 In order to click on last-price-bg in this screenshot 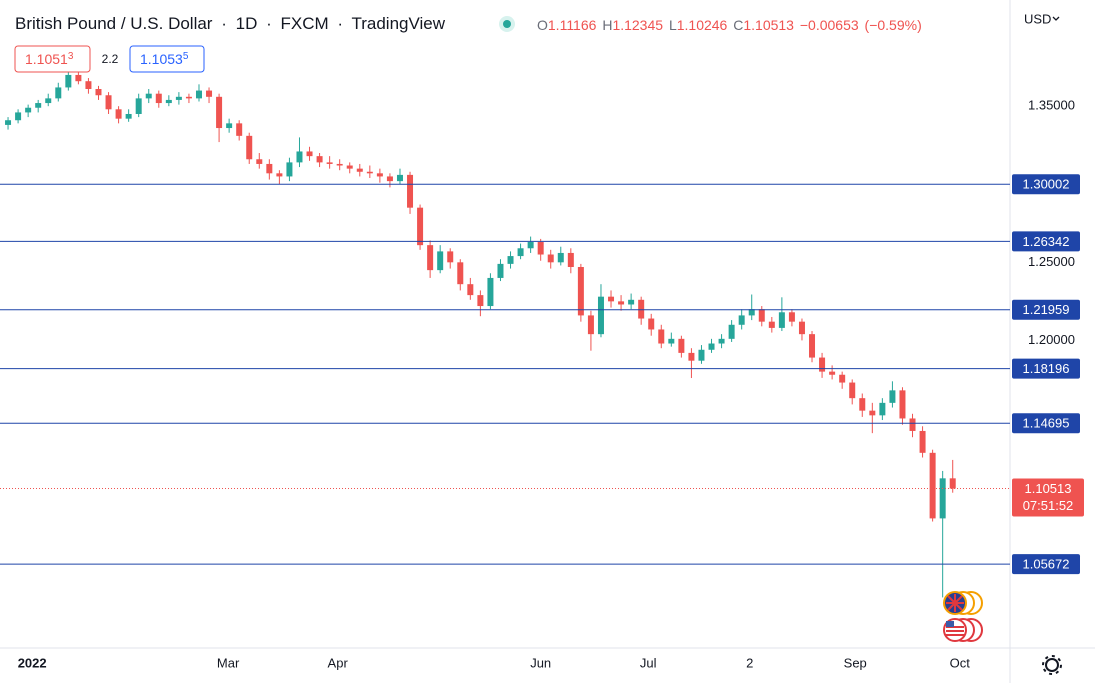, I will do `click(1048, 497)`.